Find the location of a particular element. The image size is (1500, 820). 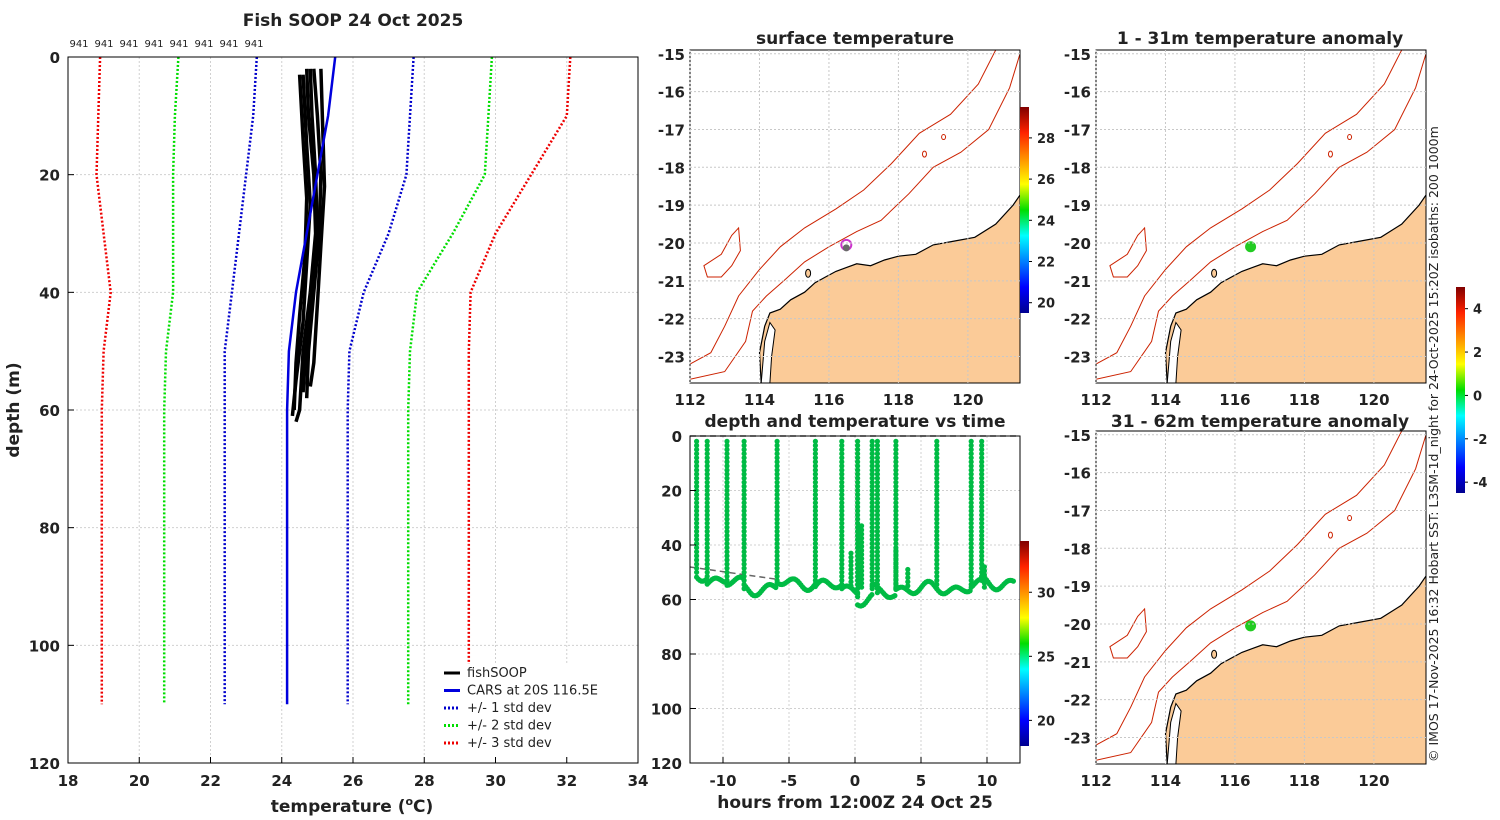

map-x-tick-label: 116 is located at coordinates (1234, 781).